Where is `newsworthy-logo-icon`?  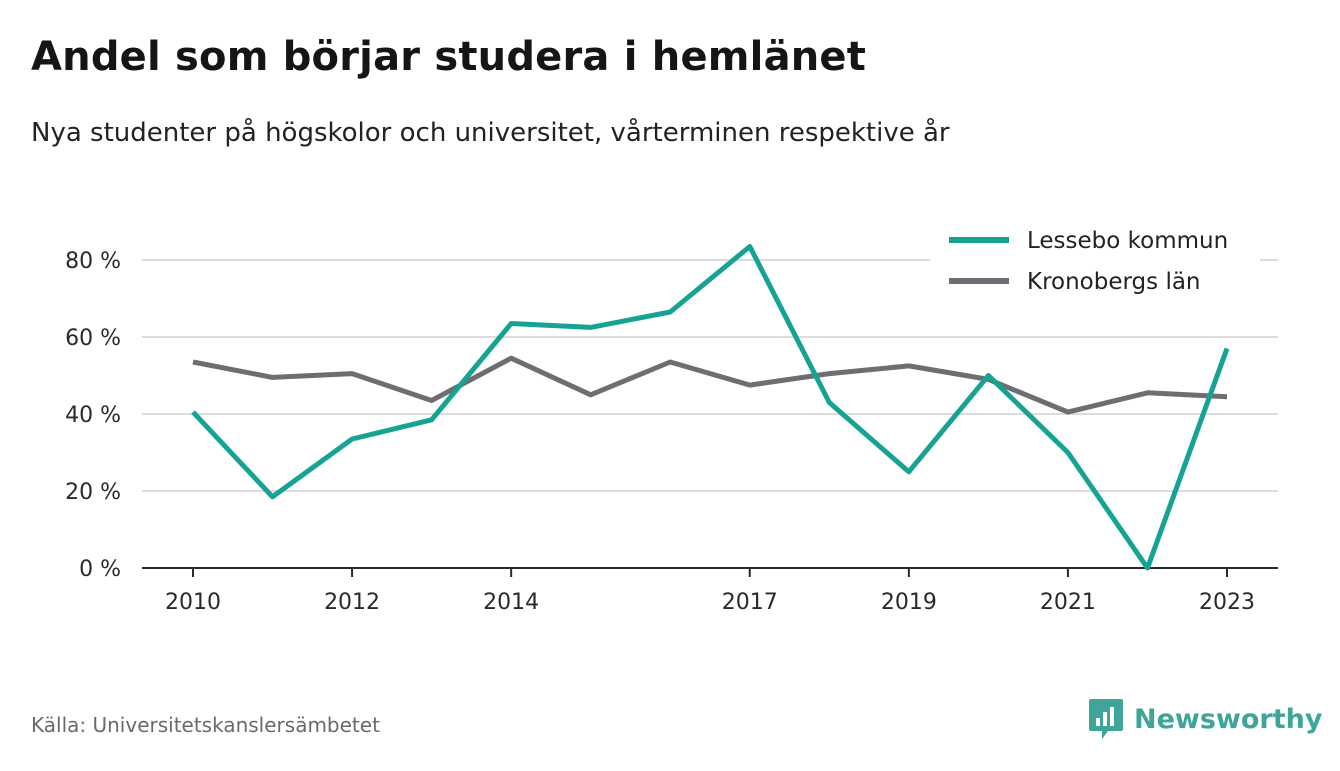 newsworthy-logo-icon is located at coordinates (1106, 719).